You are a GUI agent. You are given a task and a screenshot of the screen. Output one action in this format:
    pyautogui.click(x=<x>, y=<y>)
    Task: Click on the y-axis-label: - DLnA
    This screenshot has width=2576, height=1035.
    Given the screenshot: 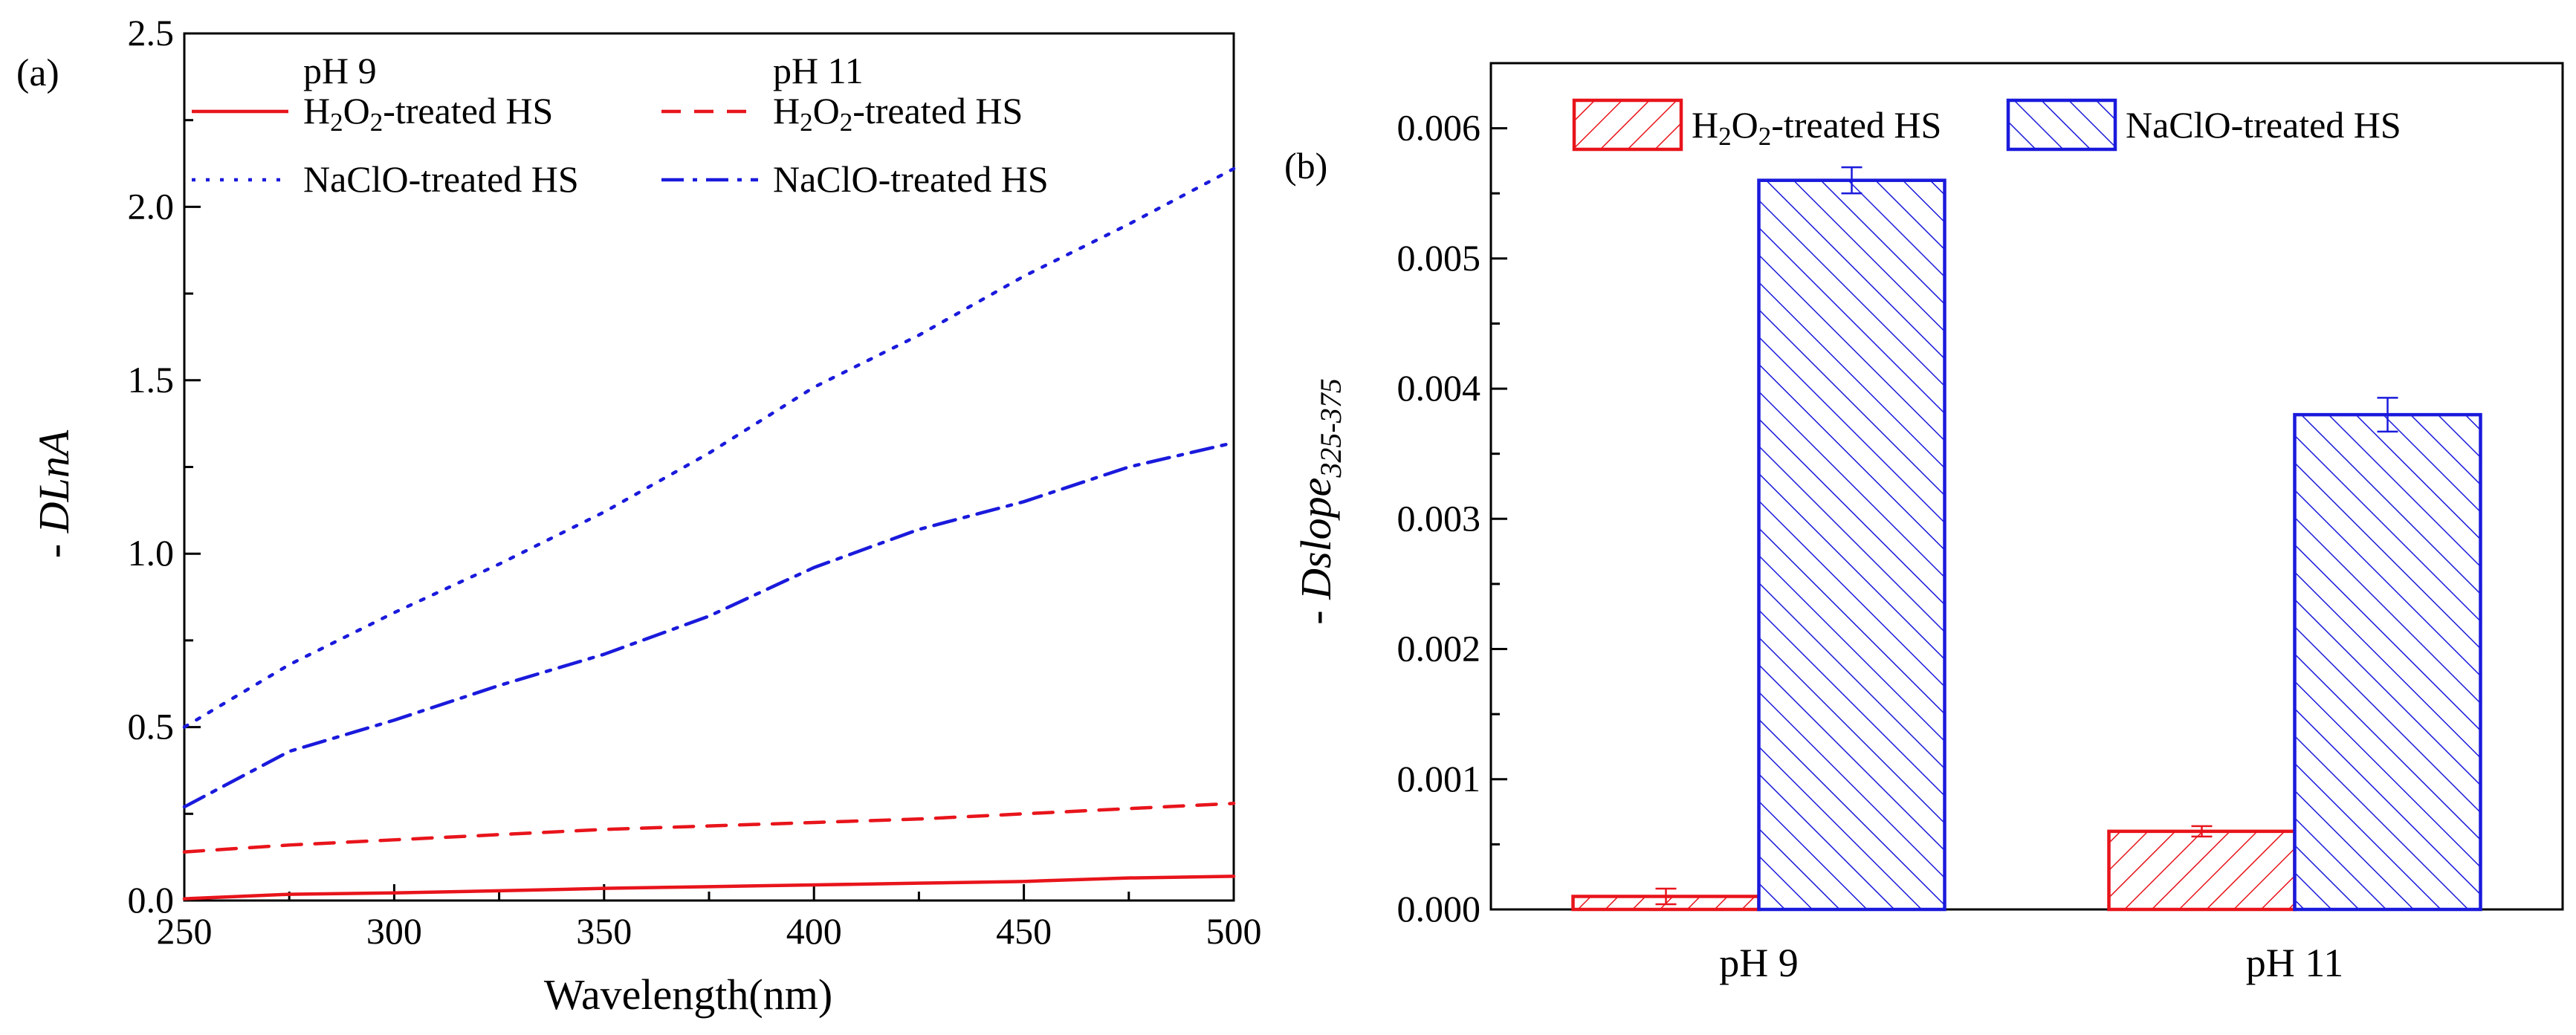 What is the action you would take?
    pyautogui.click(x=54, y=493)
    